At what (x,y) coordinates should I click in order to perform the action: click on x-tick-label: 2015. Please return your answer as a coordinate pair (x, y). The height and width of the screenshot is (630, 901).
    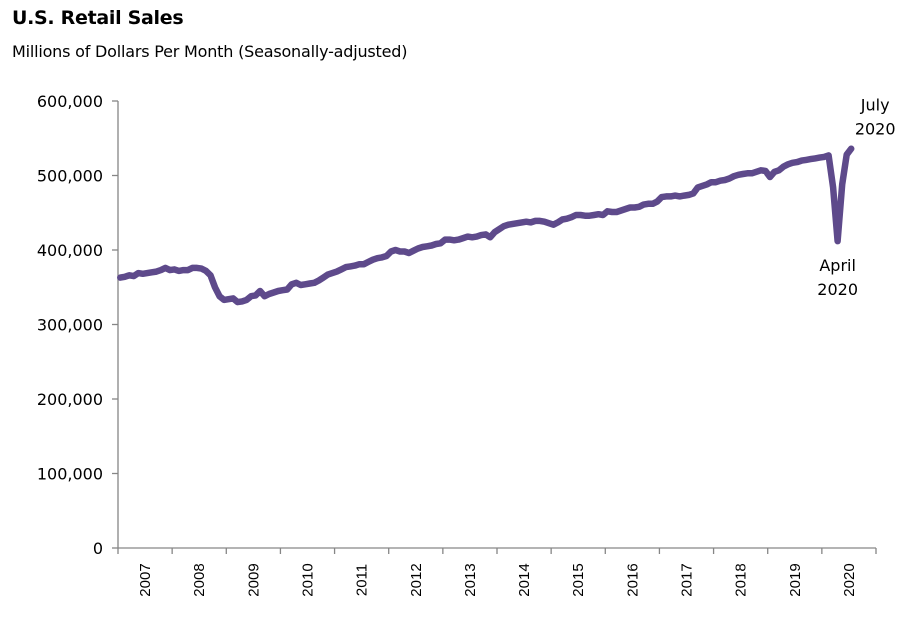
    Looking at the image, I should click on (578, 579).